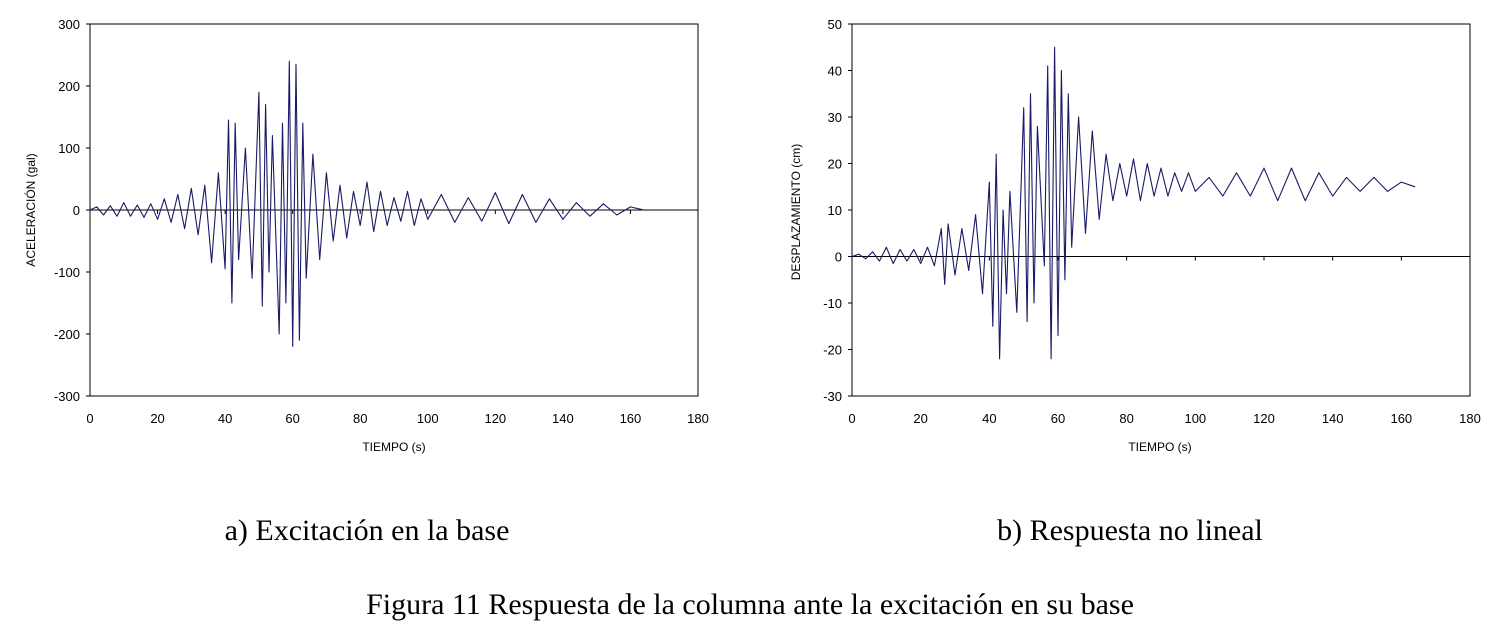 The height and width of the screenshot is (642, 1500). I want to click on chart-b-y-tick-label: 30, so click(835, 117).